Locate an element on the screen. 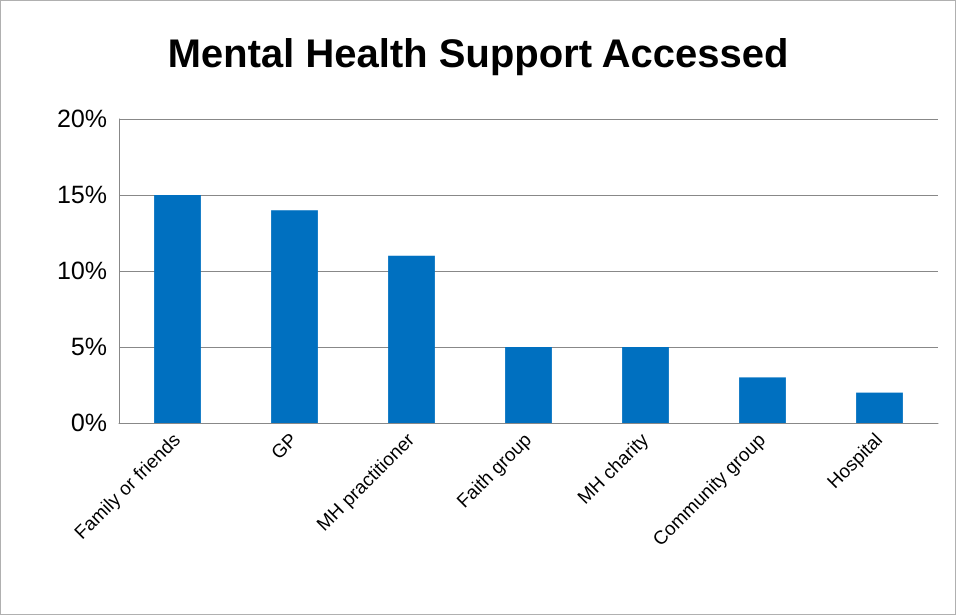 This screenshot has width=956, height=615. y-tick-label: 0% is located at coordinates (88, 423).